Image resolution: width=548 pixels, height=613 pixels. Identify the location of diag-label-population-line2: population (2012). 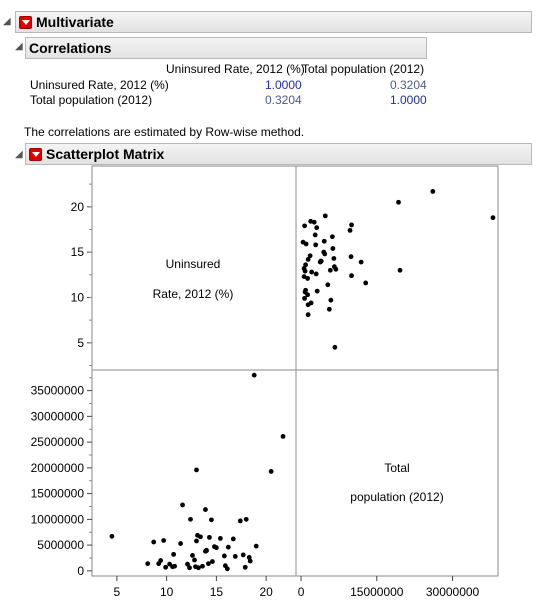
(396, 497).